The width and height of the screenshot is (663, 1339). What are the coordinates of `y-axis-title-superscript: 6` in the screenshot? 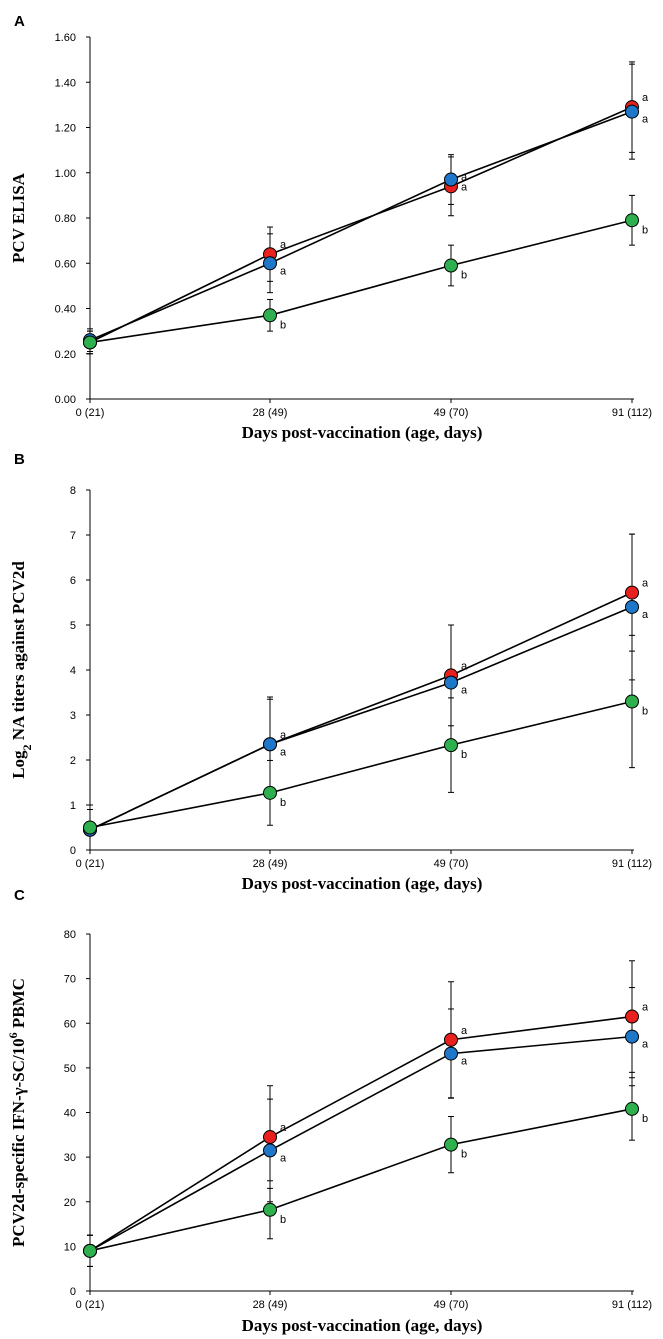 It's located at (13, 1035).